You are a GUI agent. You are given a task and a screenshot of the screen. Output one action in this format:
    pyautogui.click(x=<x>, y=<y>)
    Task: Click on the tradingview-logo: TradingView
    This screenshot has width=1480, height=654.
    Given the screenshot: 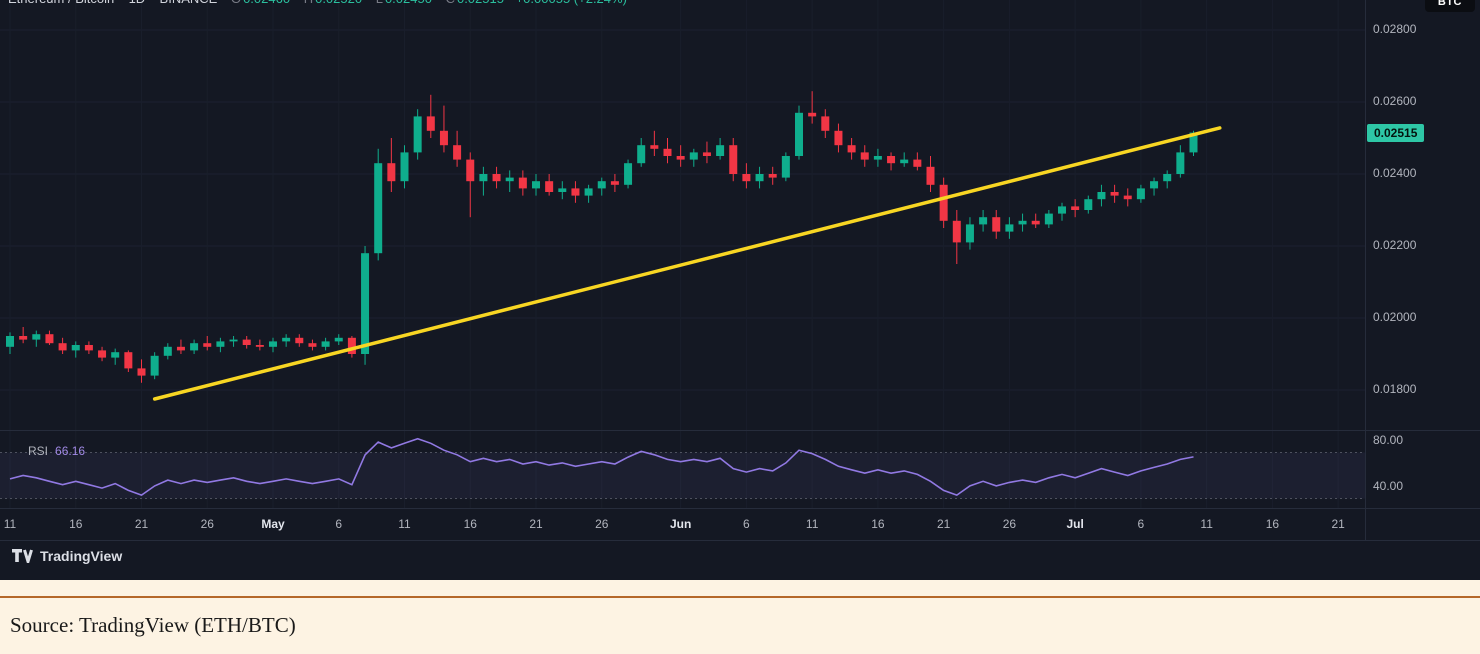 What is the action you would take?
    pyautogui.click(x=67, y=556)
    